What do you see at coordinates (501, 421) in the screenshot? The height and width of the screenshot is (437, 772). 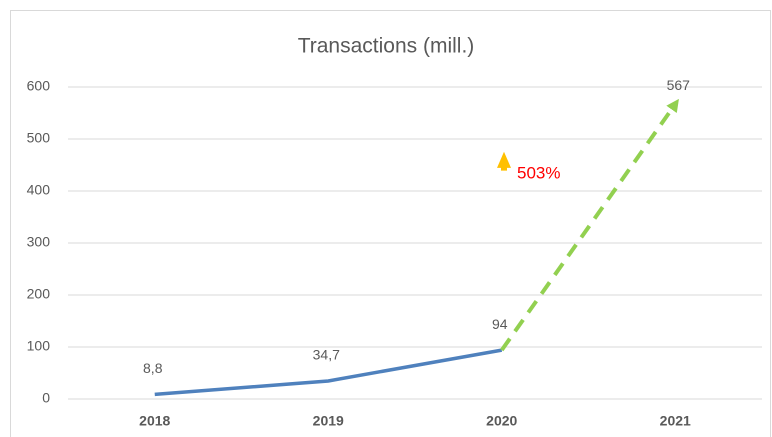 I see `x-tick-label: 2020` at bounding box center [501, 421].